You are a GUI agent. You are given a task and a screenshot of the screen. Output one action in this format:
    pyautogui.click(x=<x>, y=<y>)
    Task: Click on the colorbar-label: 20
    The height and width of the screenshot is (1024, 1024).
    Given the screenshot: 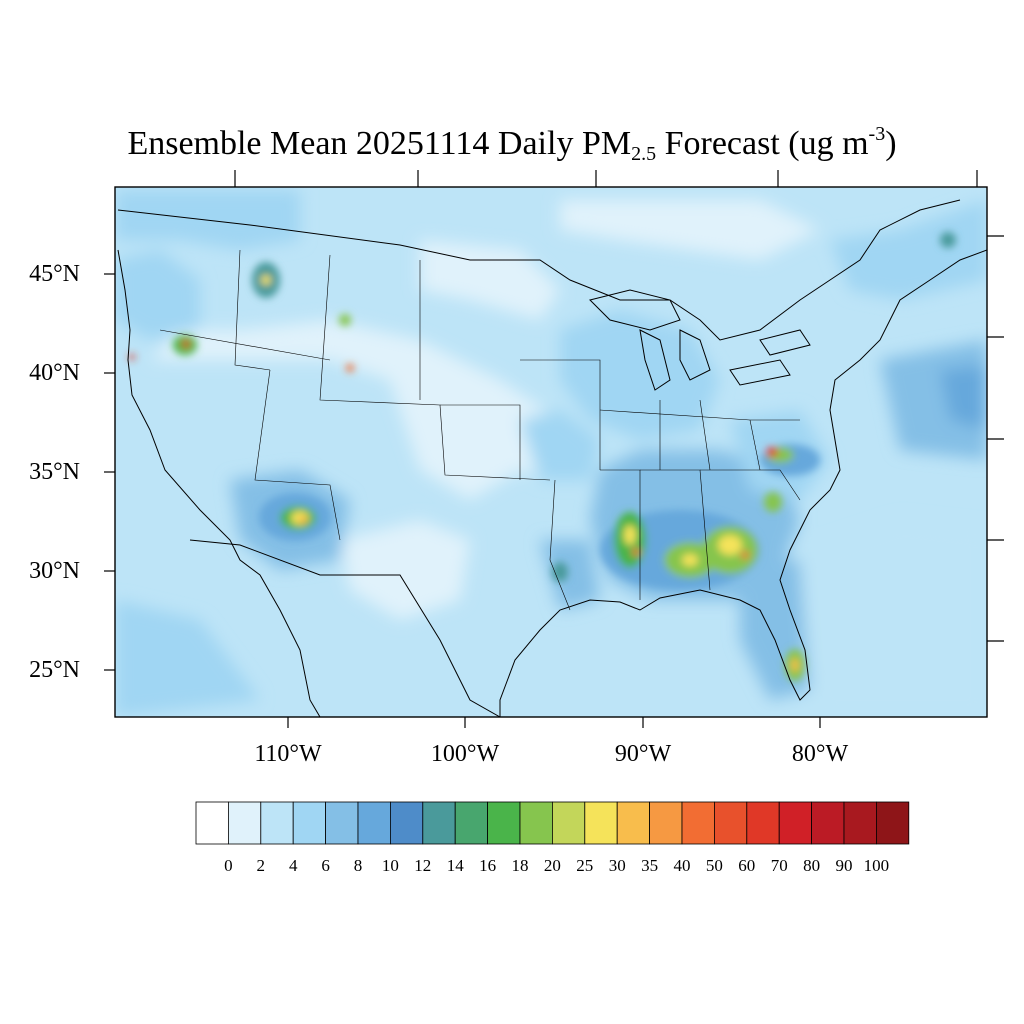 What is the action you would take?
    pyautogui.click(x=552, y=865)
    